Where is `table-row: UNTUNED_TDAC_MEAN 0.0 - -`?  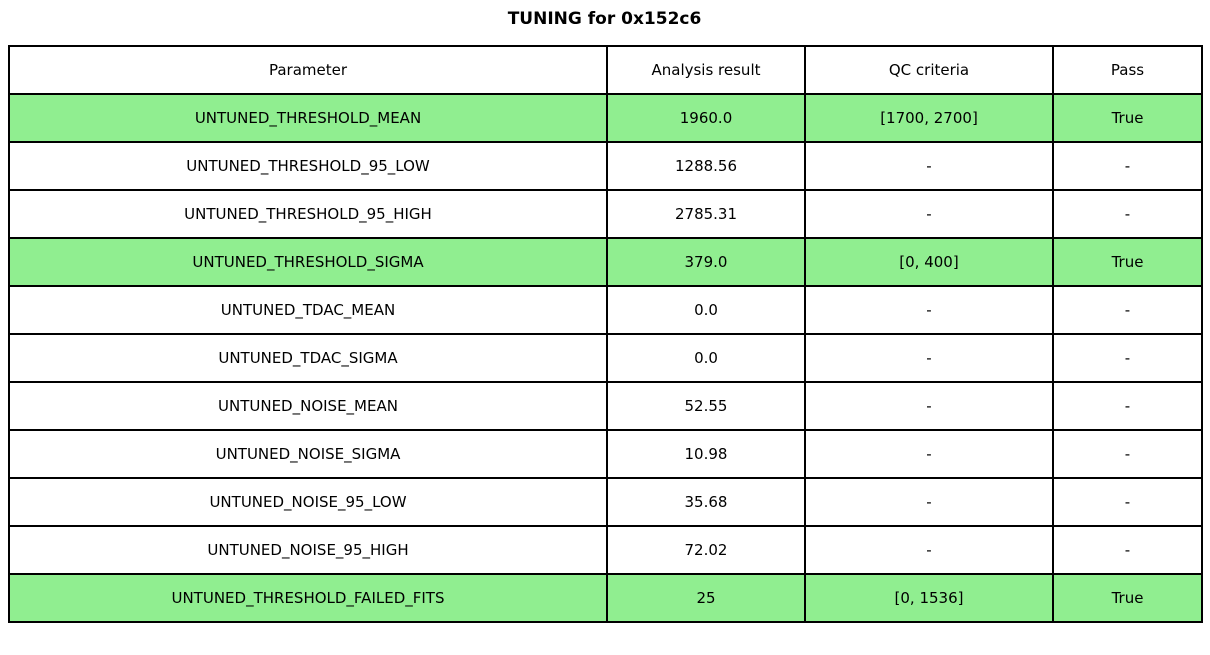 table-row: UNTUNED_TDAC_MEAN 0.0 - - is located at coordinates (605, 310).